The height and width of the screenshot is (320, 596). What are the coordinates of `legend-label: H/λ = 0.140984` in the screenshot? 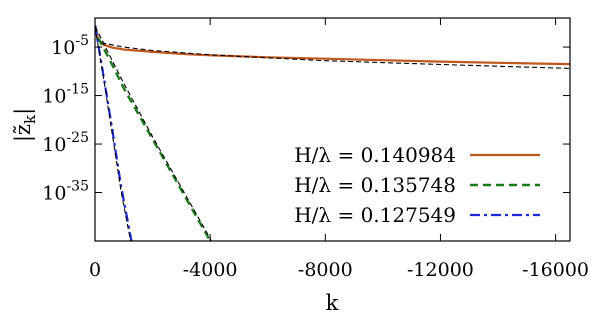 It's located at (375, 155).